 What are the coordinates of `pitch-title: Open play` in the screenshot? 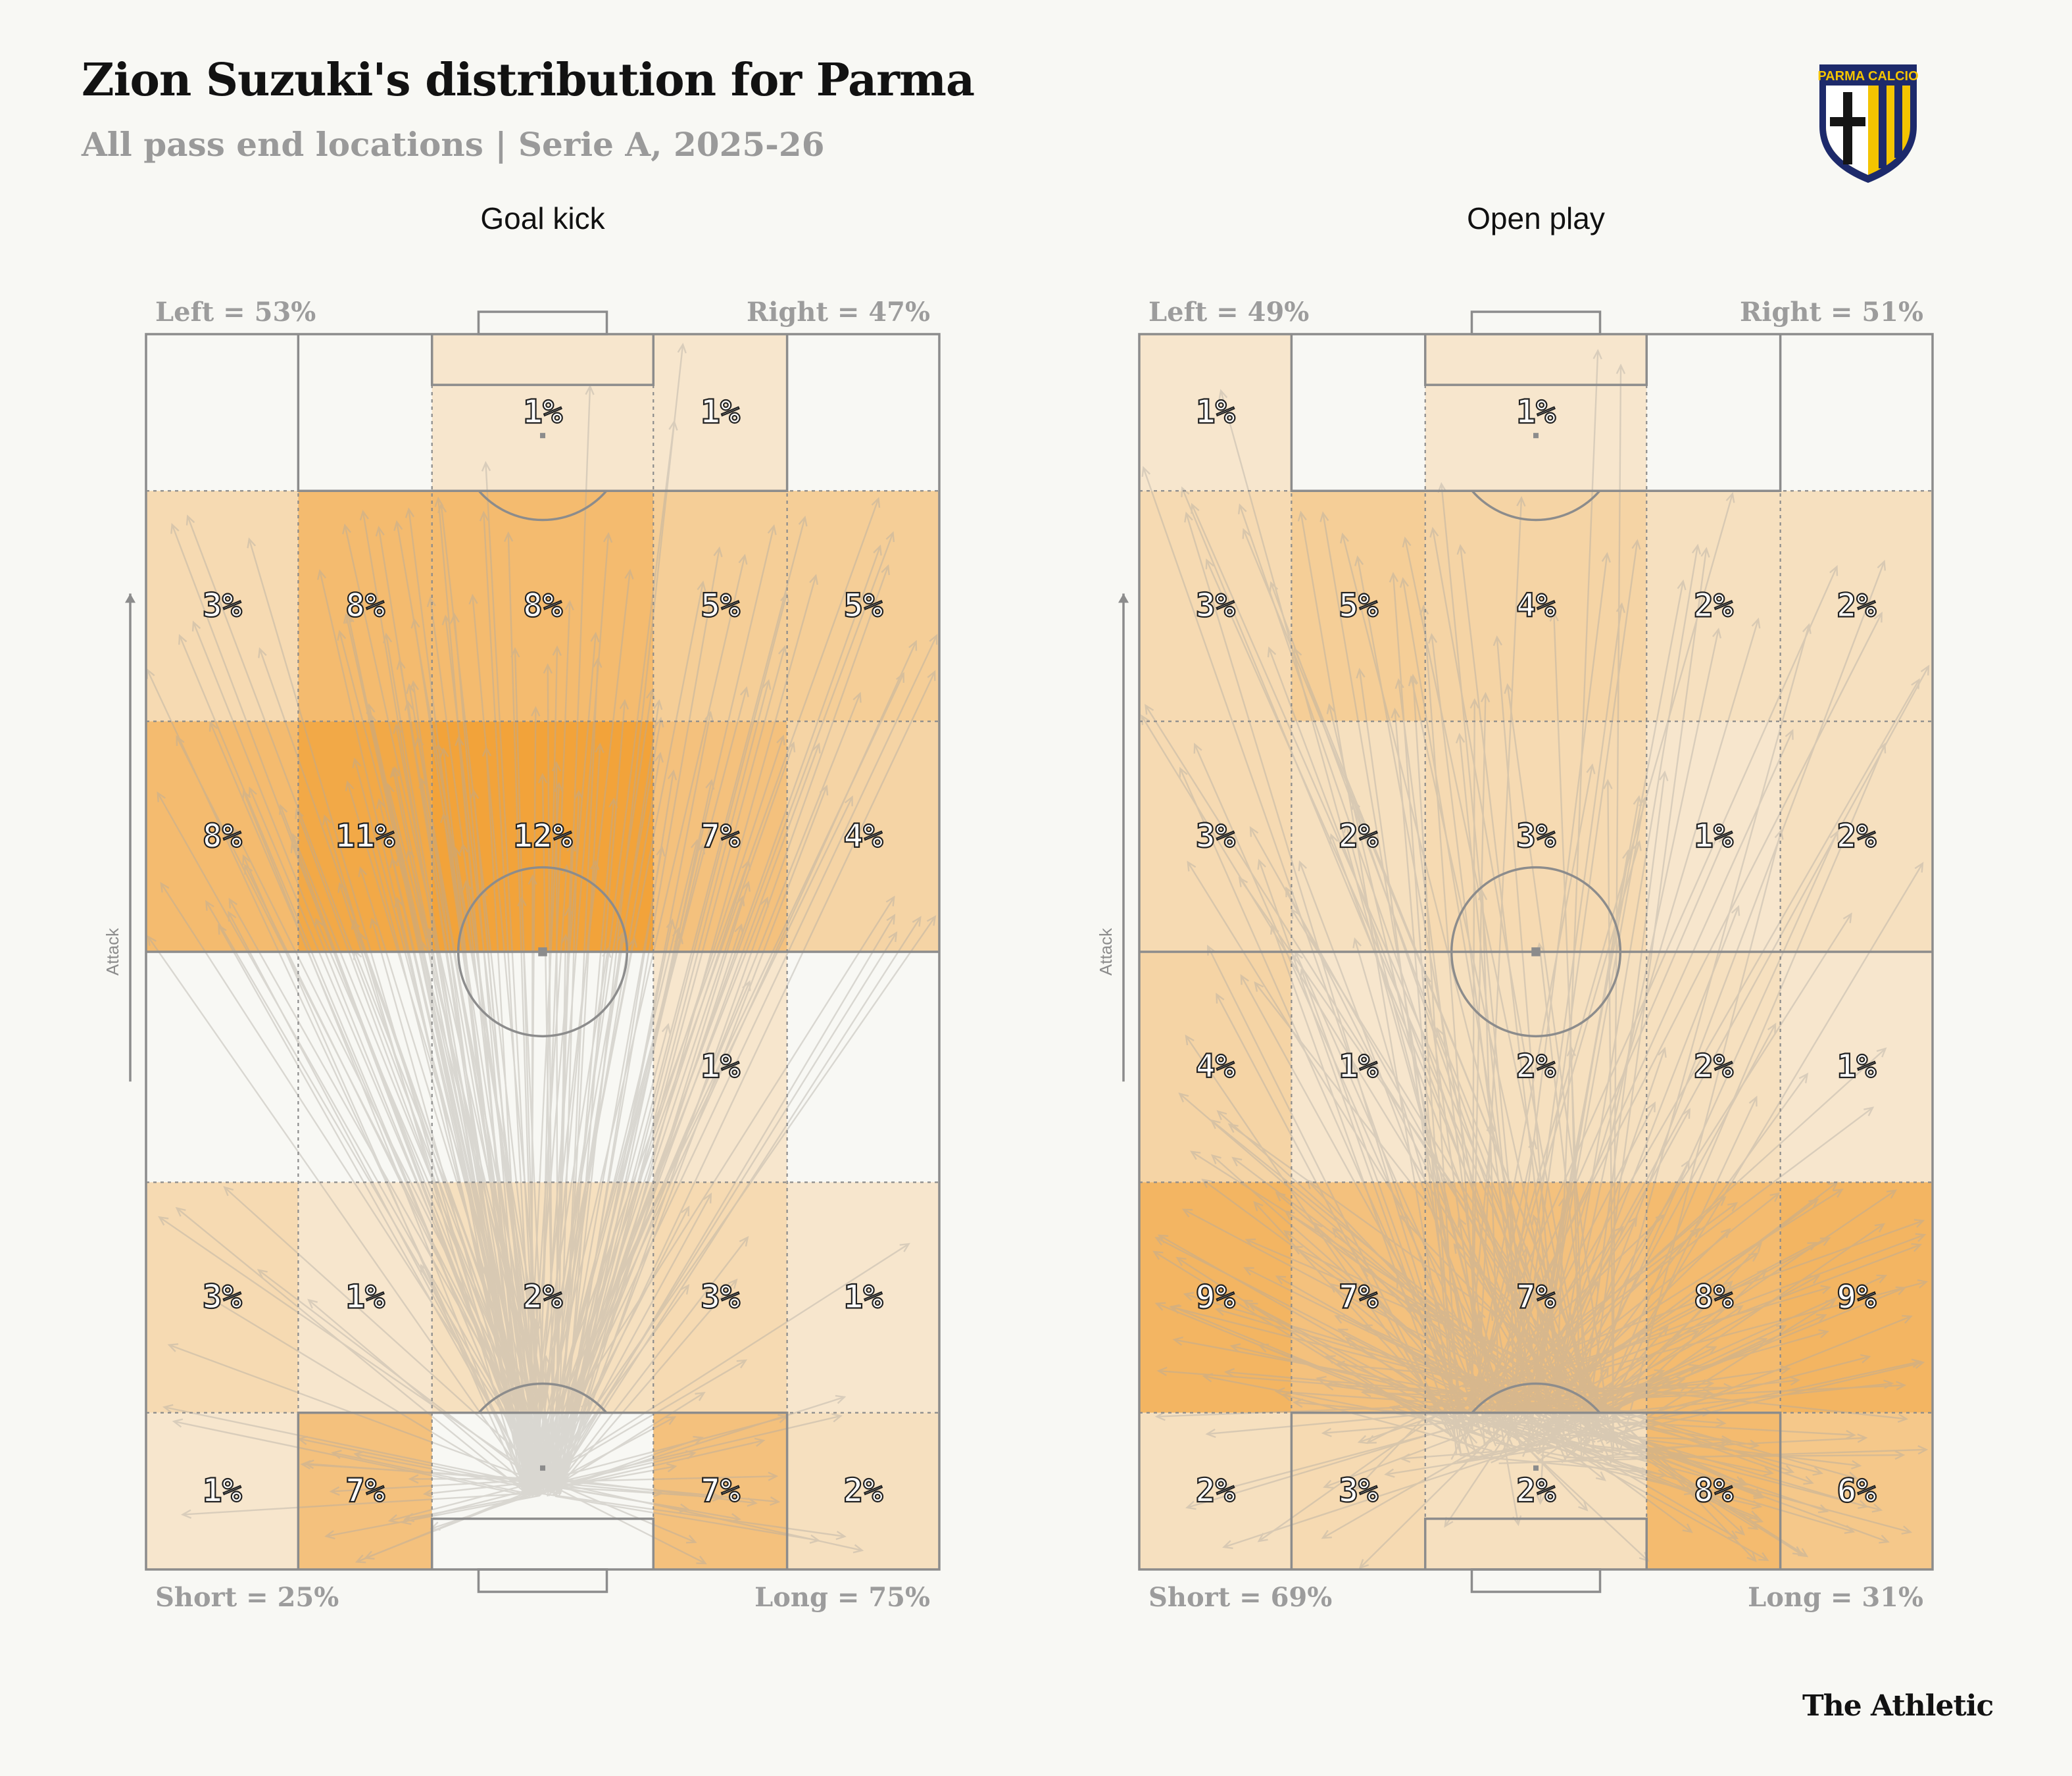 It's located at (1536, 218).